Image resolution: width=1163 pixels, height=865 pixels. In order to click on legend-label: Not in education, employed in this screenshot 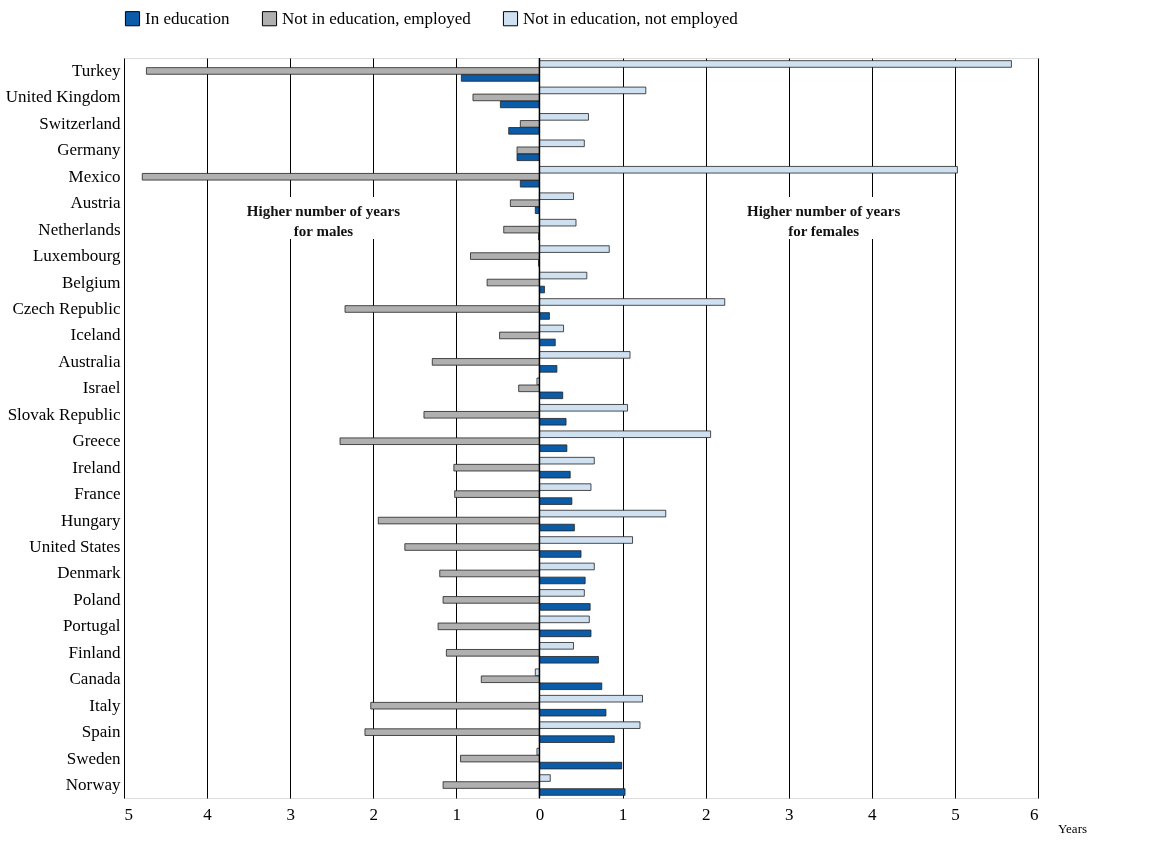, I will do `click(377, 18)`.